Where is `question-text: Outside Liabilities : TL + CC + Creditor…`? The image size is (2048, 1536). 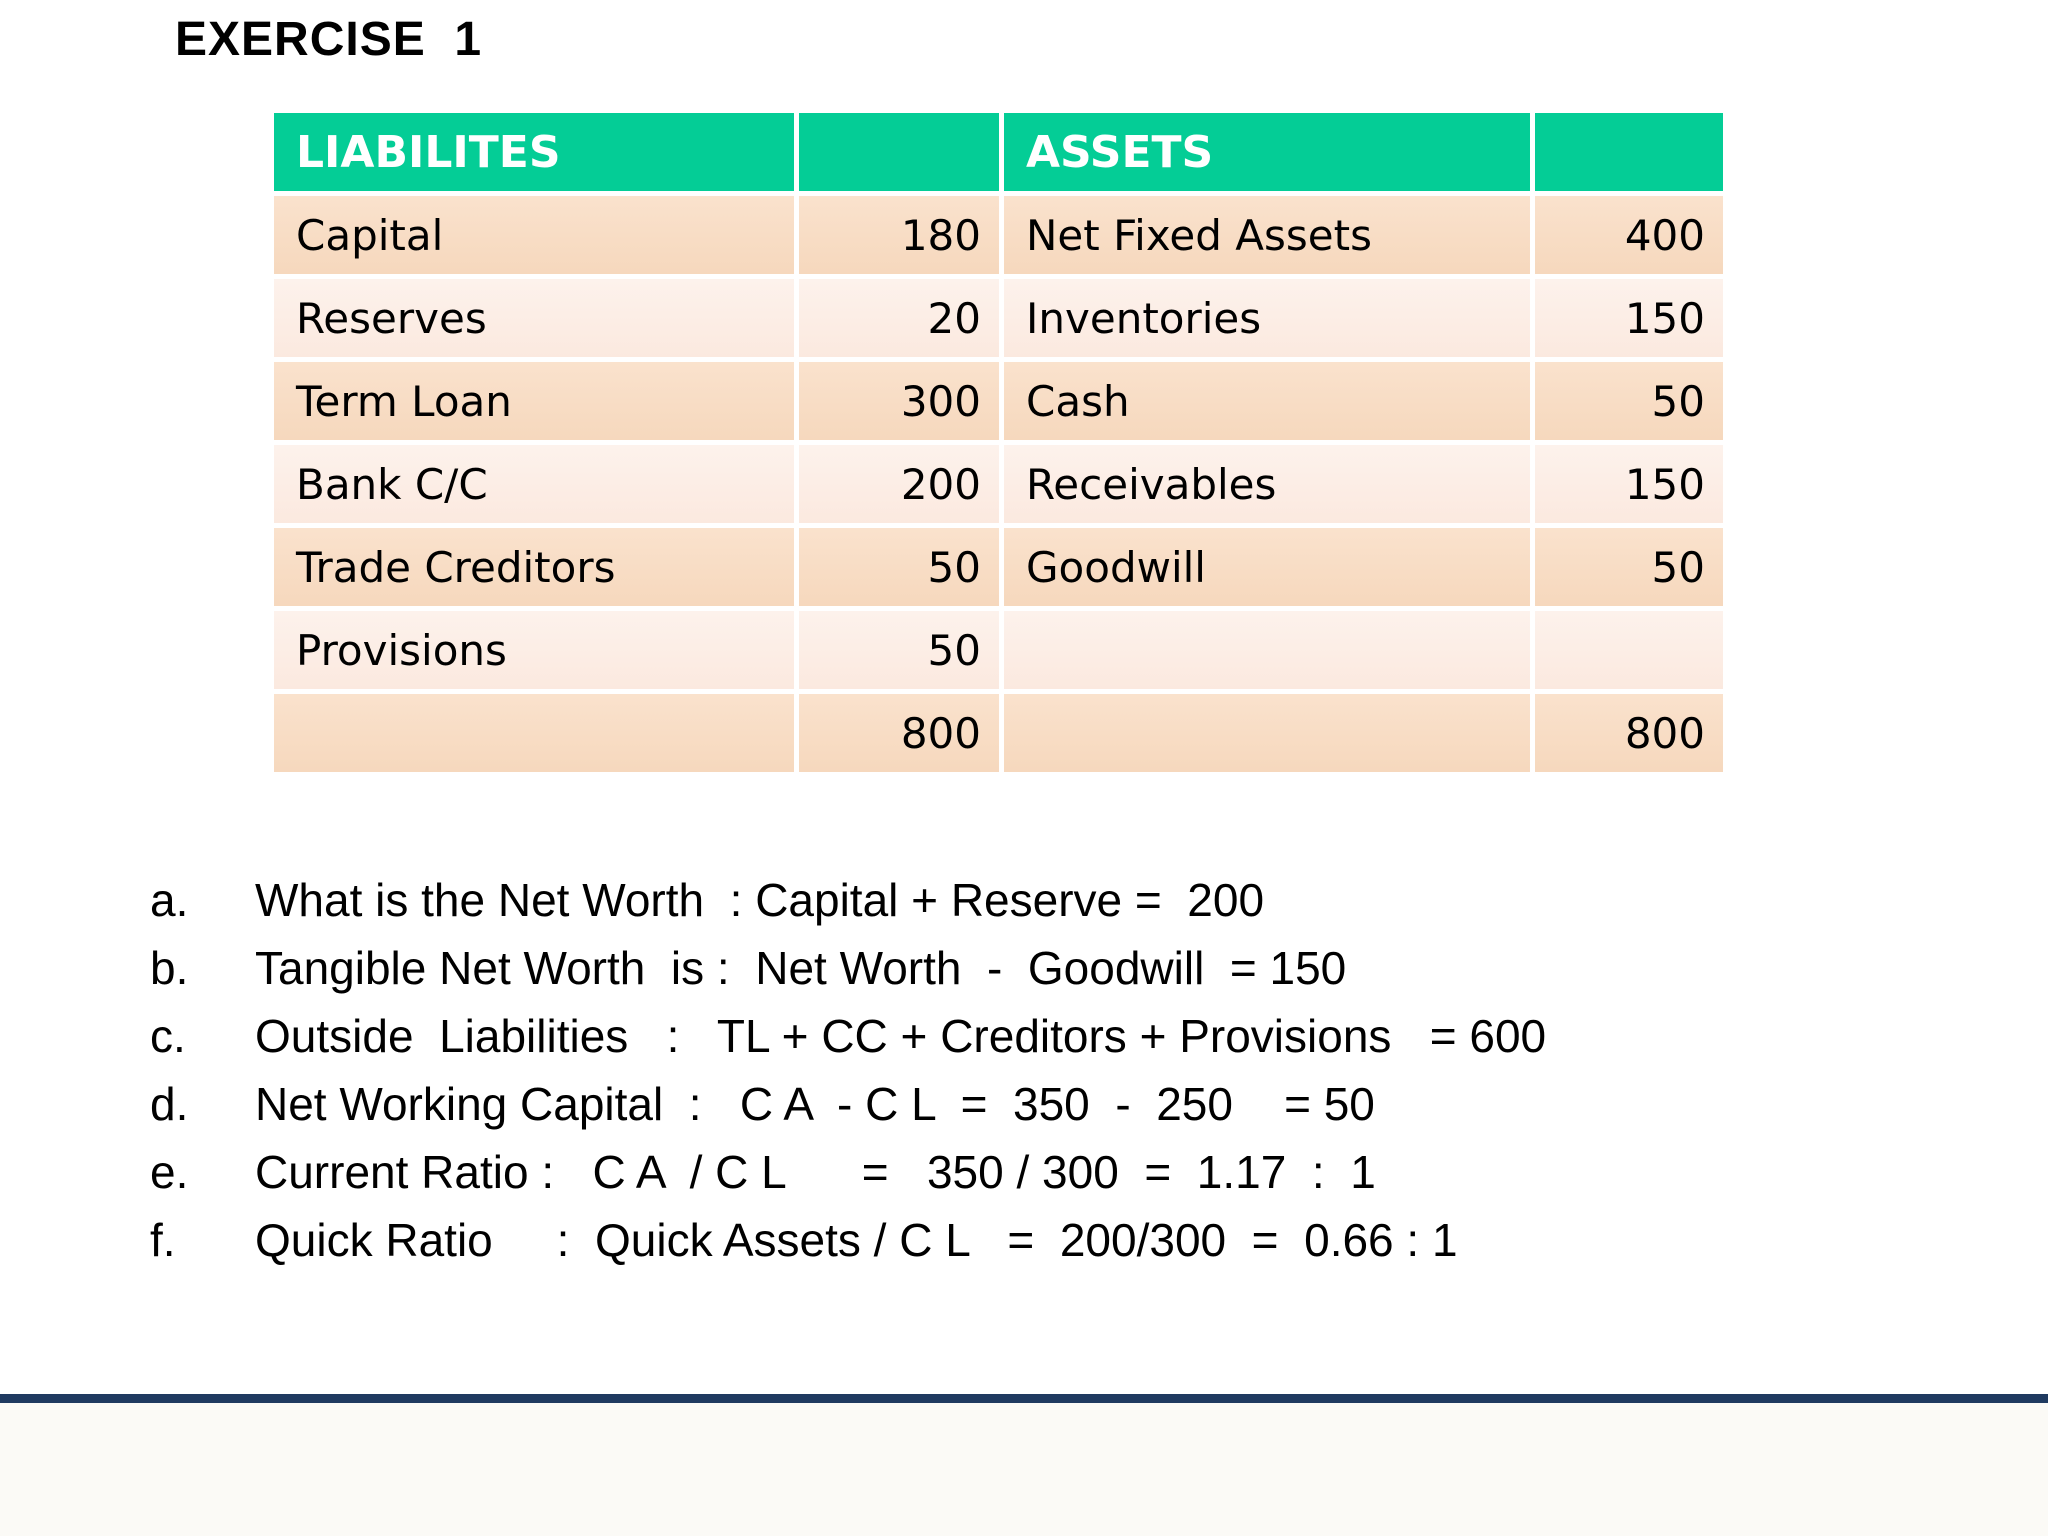 question-text: Outside Liabilities : TL + CC + Creditor… is located at coordinates (901, 1036).